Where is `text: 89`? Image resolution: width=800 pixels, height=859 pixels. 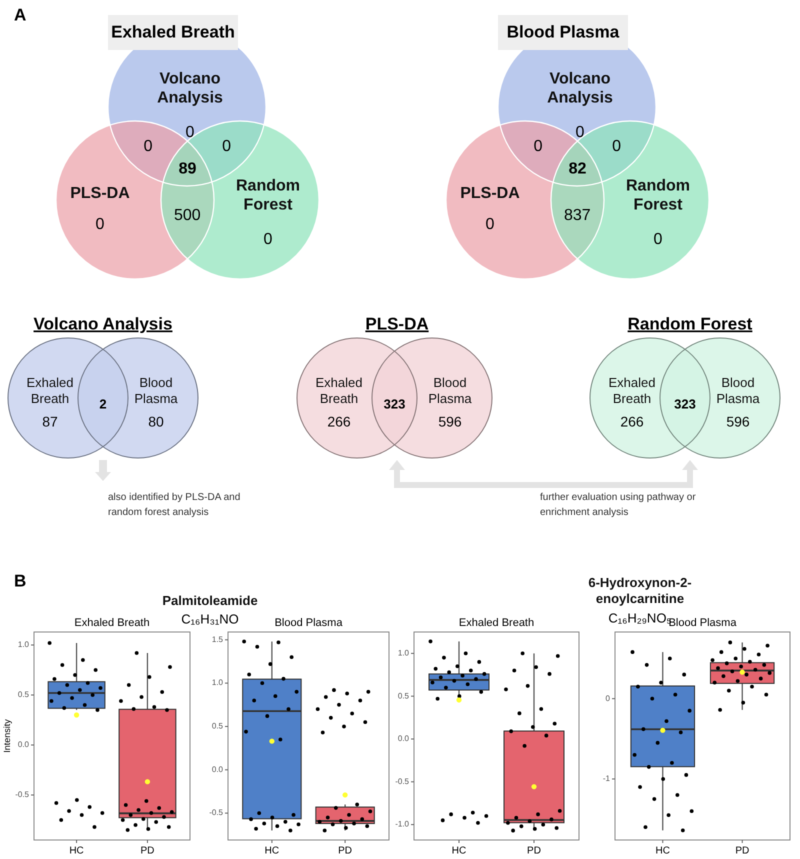 text: 89 is located at coordinates (187, 169).